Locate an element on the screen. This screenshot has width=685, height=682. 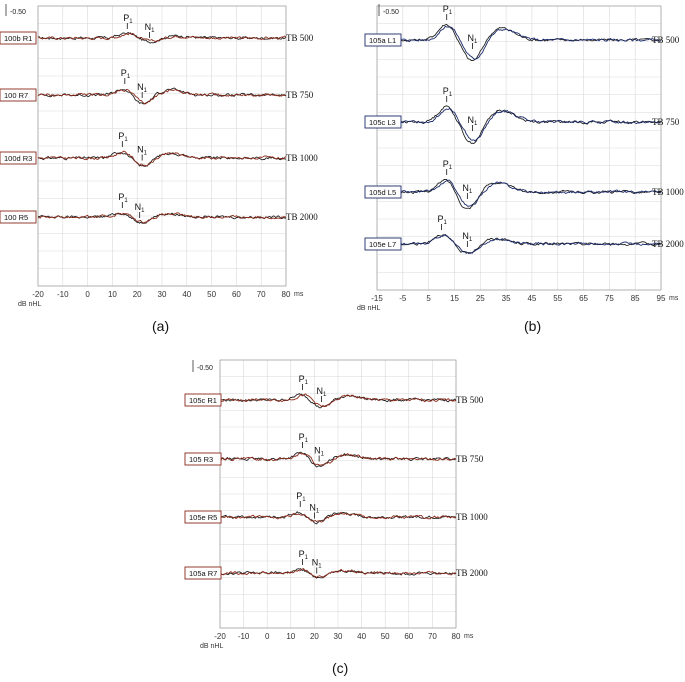
condition-label-box: 100 R7 is located at coordinates (18, 95).